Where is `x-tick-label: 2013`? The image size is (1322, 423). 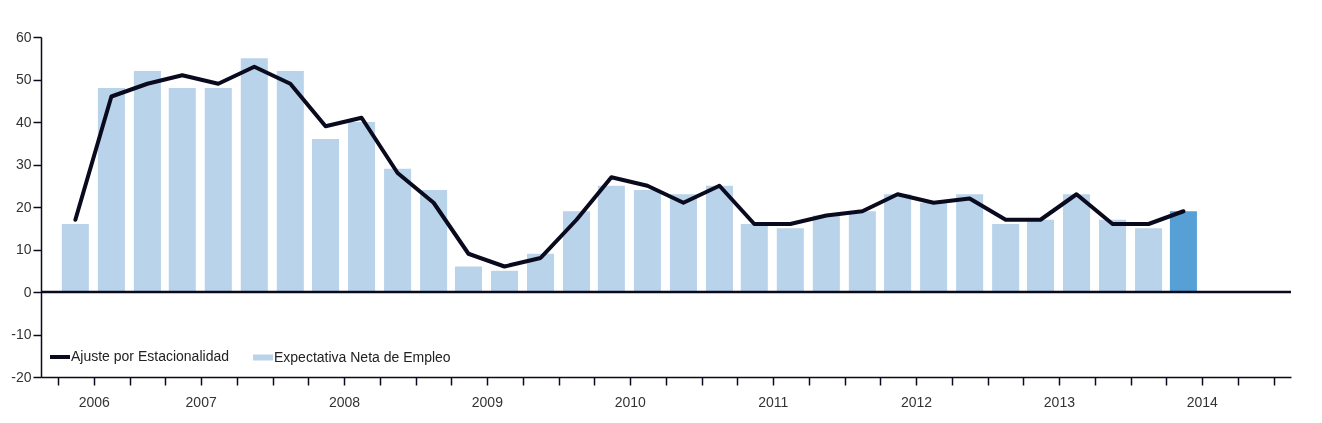 x-tick-label: 2013 is located at coordinates (1059, 401).